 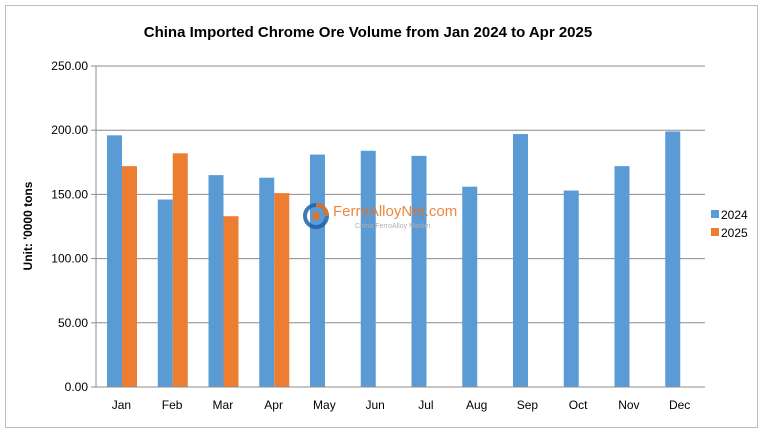 I want to click on x-tick-label: Mar, so click(x=223, y=405).